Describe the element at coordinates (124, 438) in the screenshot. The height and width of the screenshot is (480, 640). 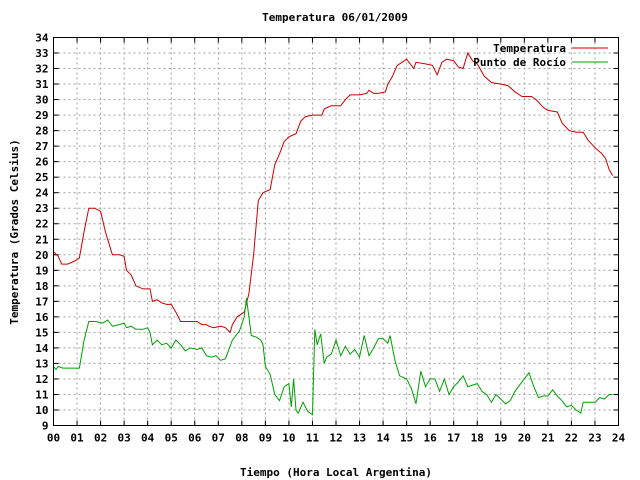
I see `x-tick-label: 03` at that location.